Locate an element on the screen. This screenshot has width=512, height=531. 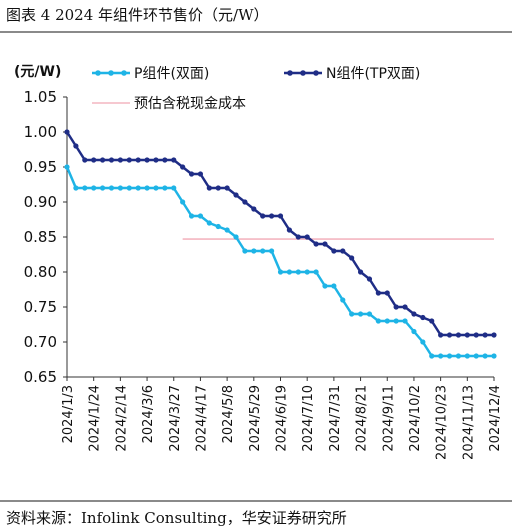
x-tick-label: 2024/6/19 is located at coordinates (282, 418).